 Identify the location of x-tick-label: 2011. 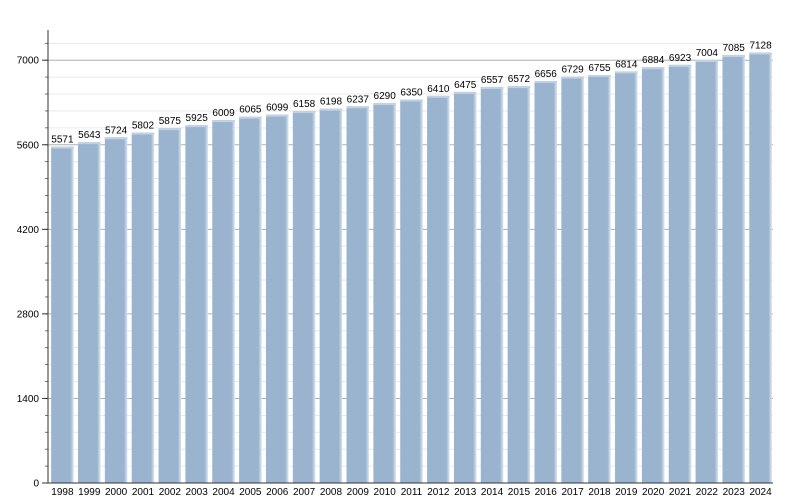
(412, 492).